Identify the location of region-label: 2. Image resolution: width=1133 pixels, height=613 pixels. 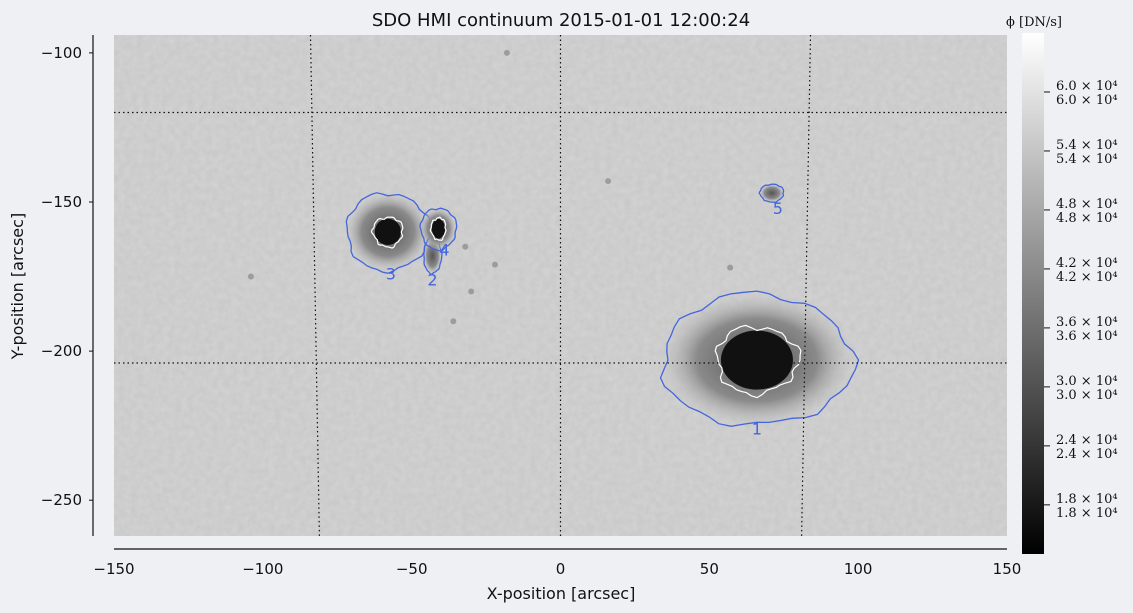
(432, 280).